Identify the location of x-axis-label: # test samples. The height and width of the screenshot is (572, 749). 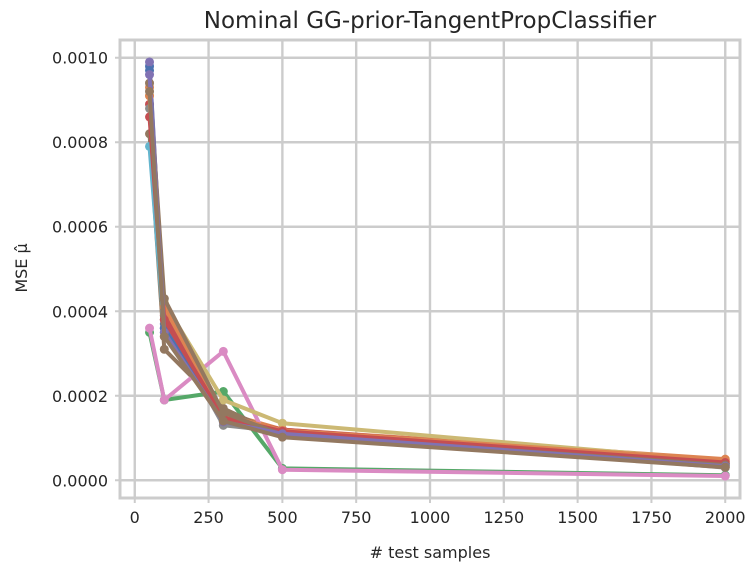
(430, 552).